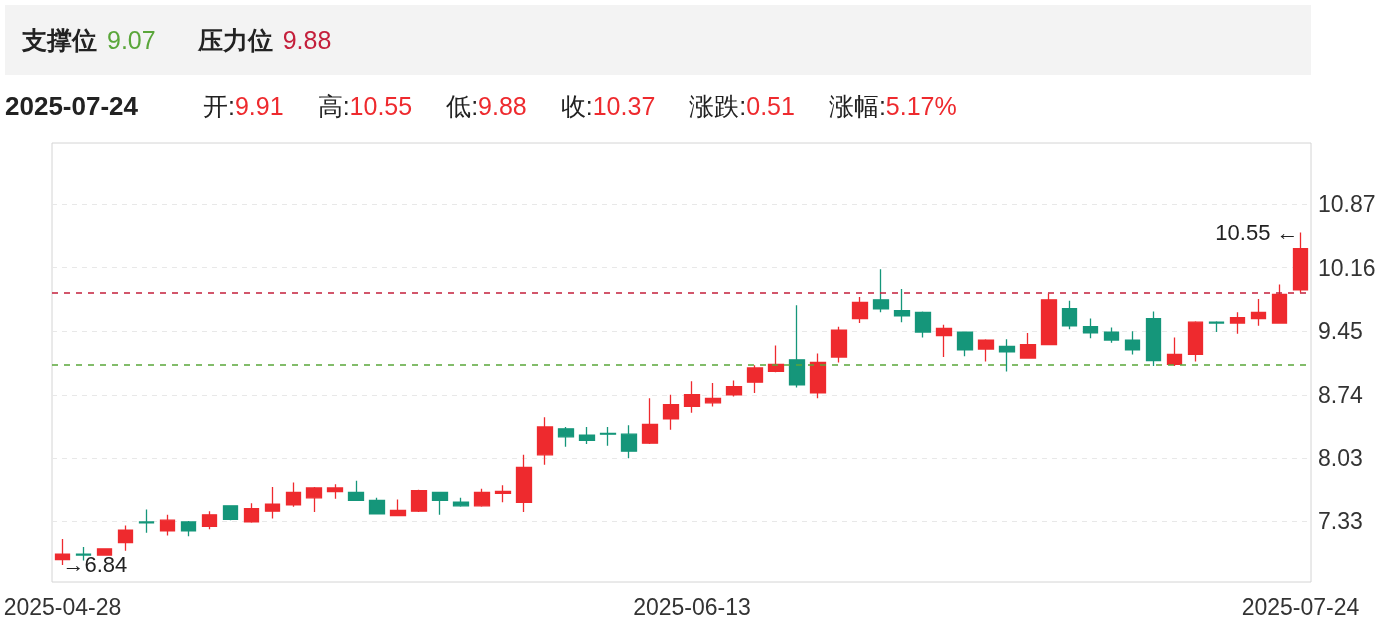  What do you see at coordinates (1347, 203) in the screenshot?
I see `y-tick-label: 10.87` at bounding box center [1347, 203].